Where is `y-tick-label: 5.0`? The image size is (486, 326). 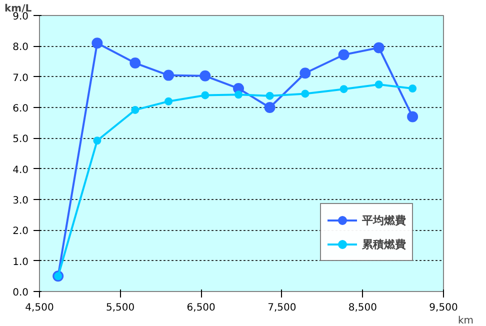 y-tick-label: 5.0 is located at coordinates (20, 140).